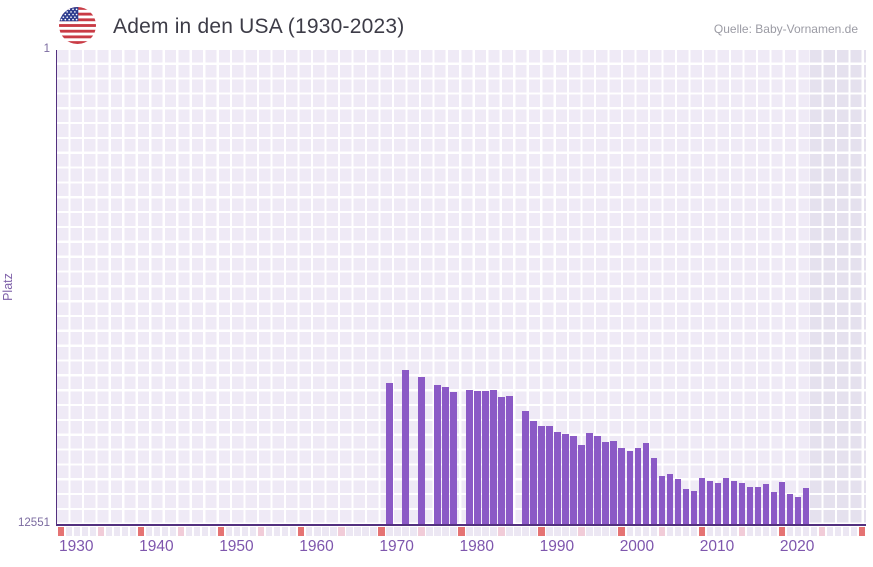  Describe the element at coordinates (557, 478) in the screenshot. I see `bar-1992` at that location.